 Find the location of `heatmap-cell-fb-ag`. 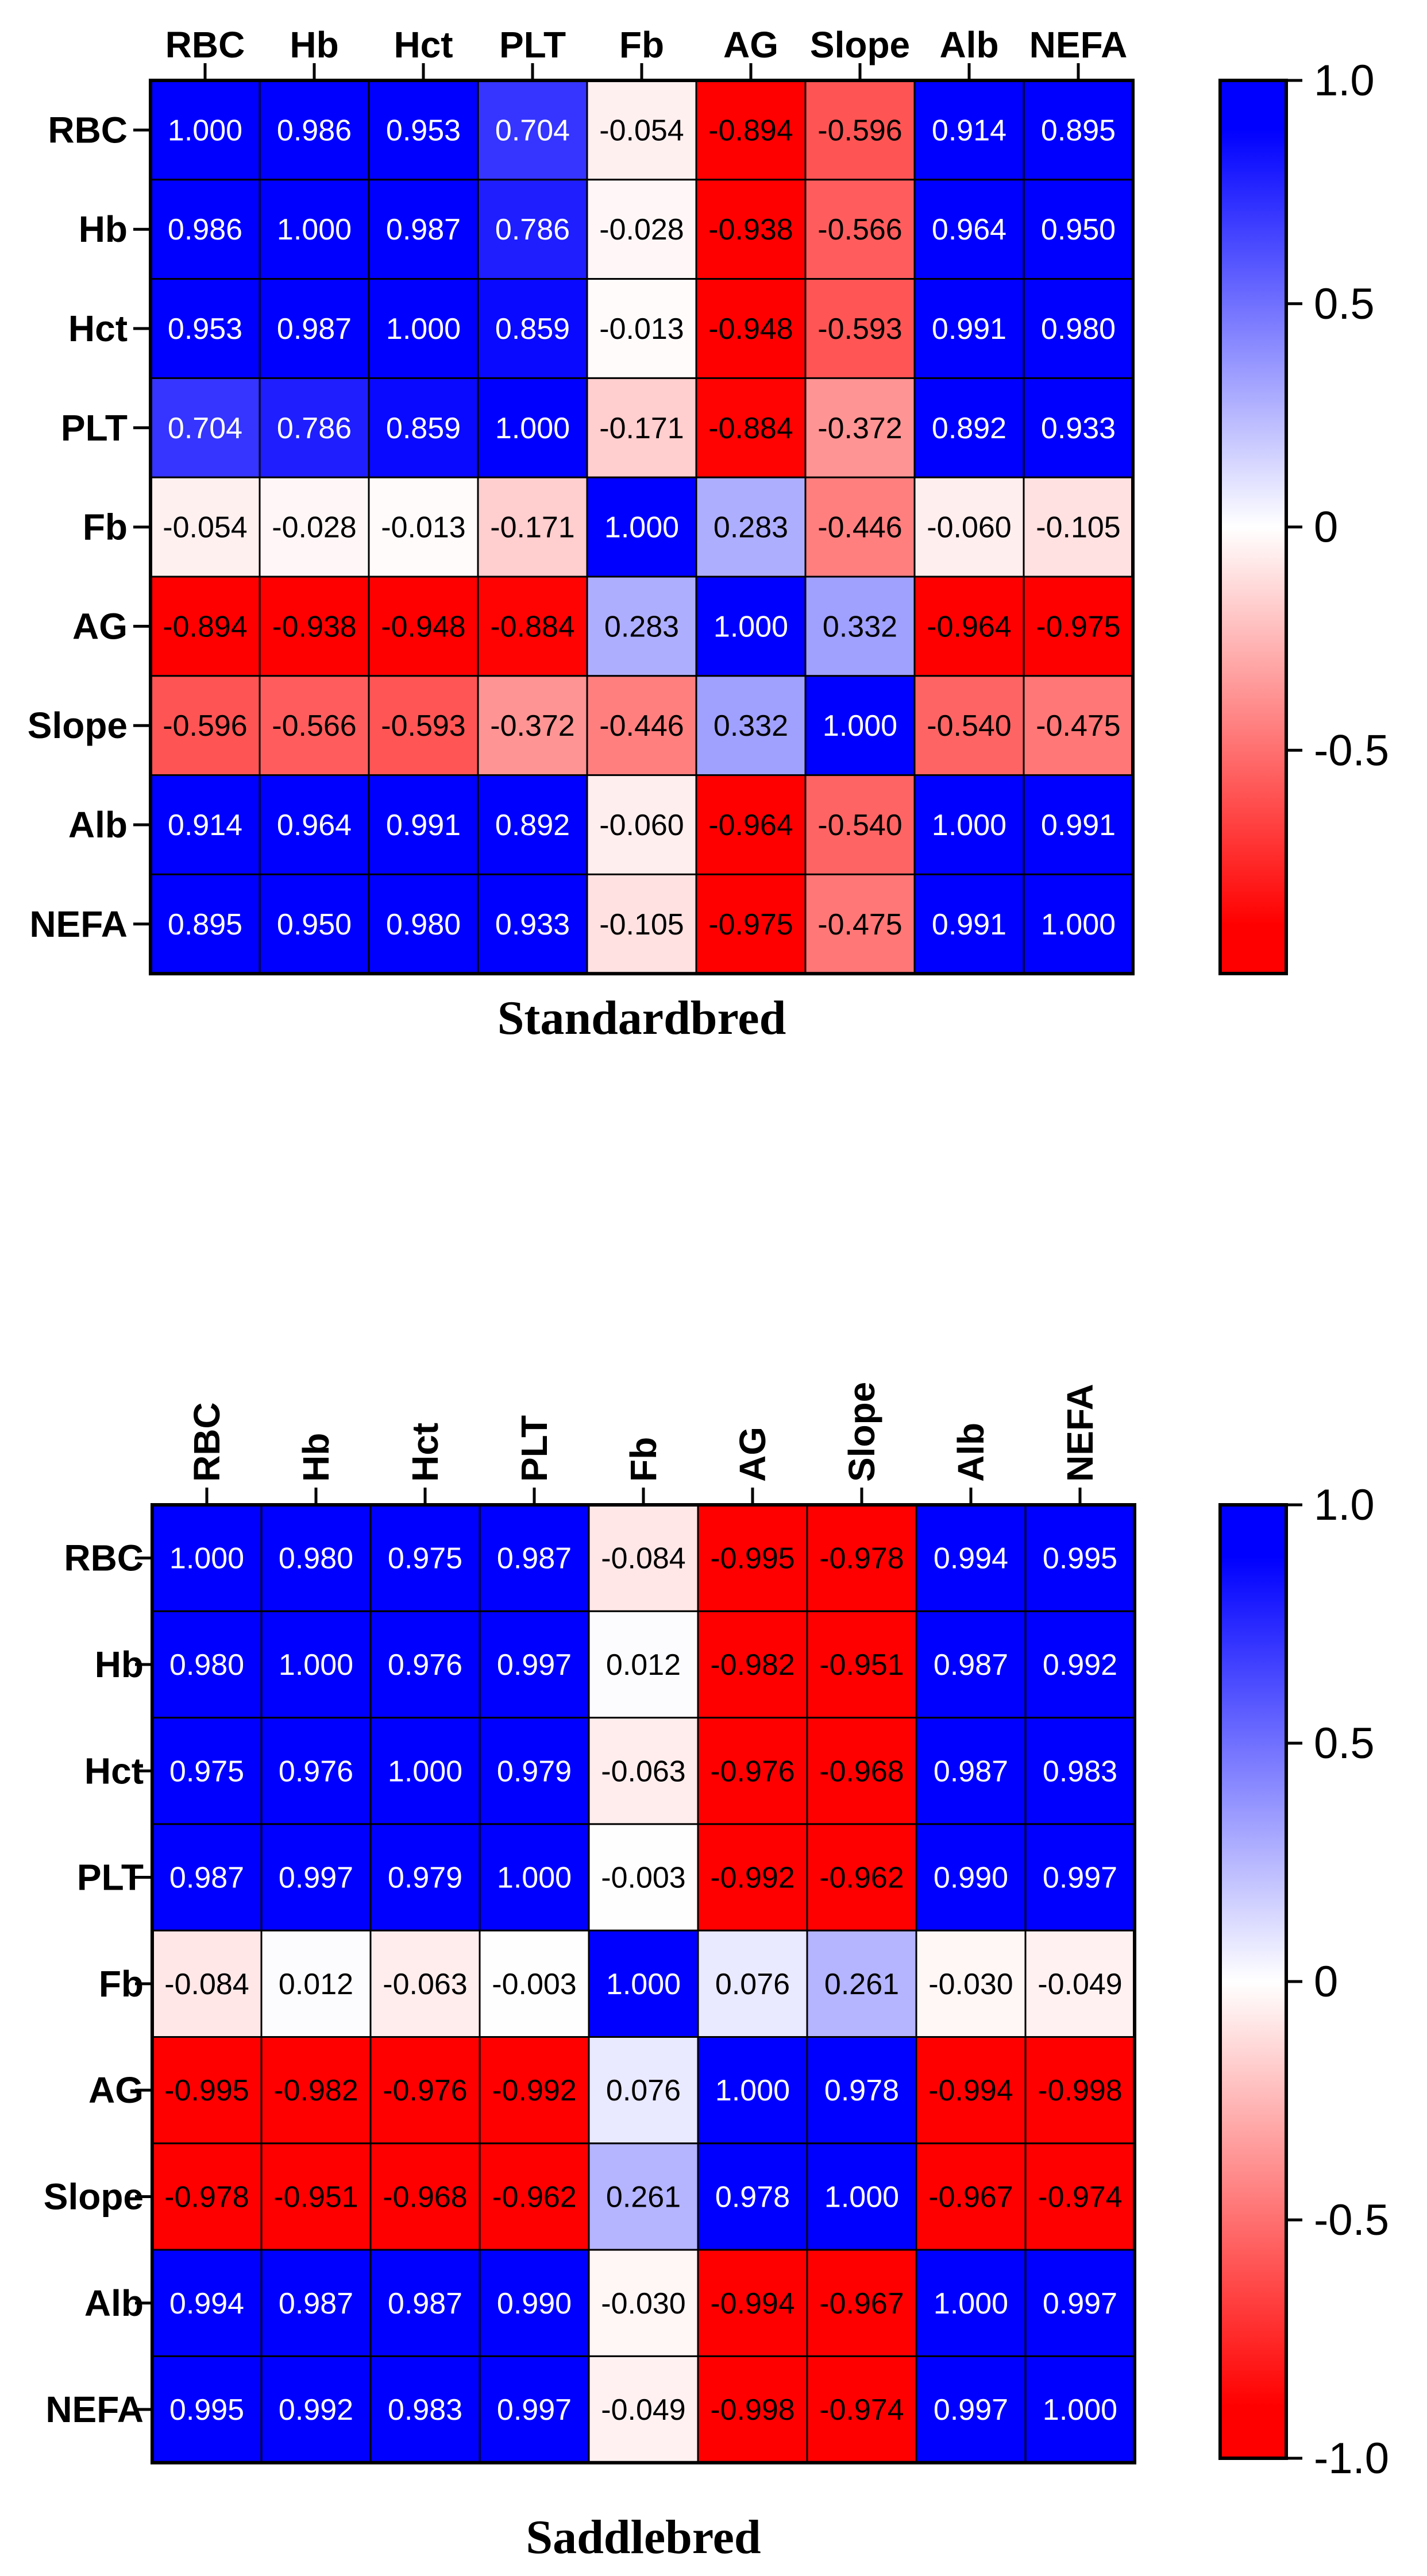

heatmap-cell-fb-ag is located at coordinates (752, 1983).